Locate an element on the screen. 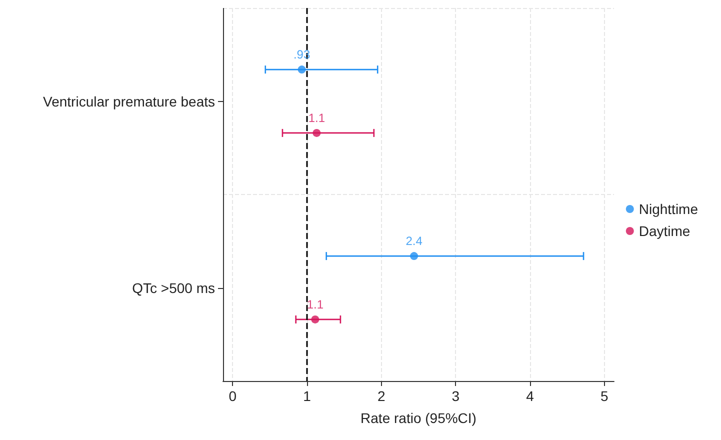  data-label: .93 is located at coordinates (301, 55).